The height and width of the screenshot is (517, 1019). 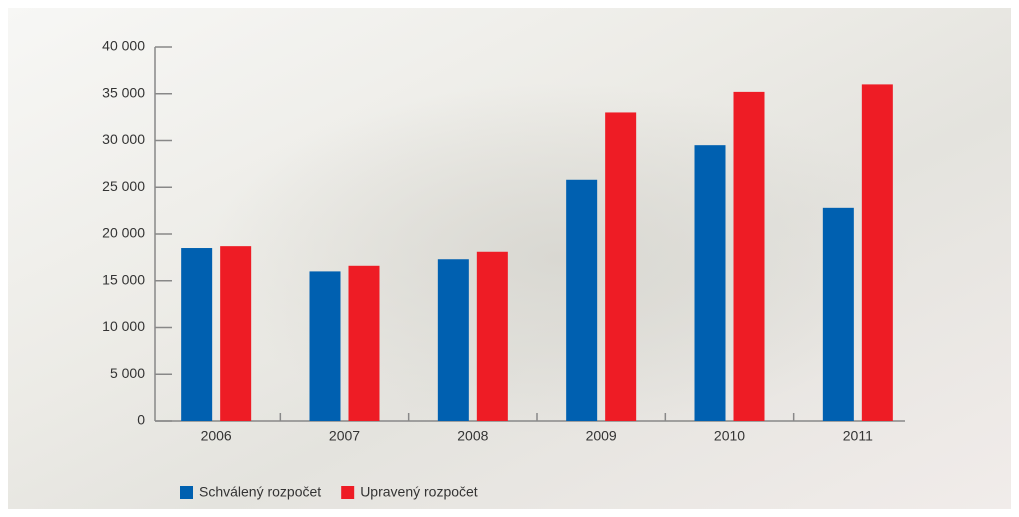 I want to click on y-tick-label: 25 000, so click(x=123, y=186).